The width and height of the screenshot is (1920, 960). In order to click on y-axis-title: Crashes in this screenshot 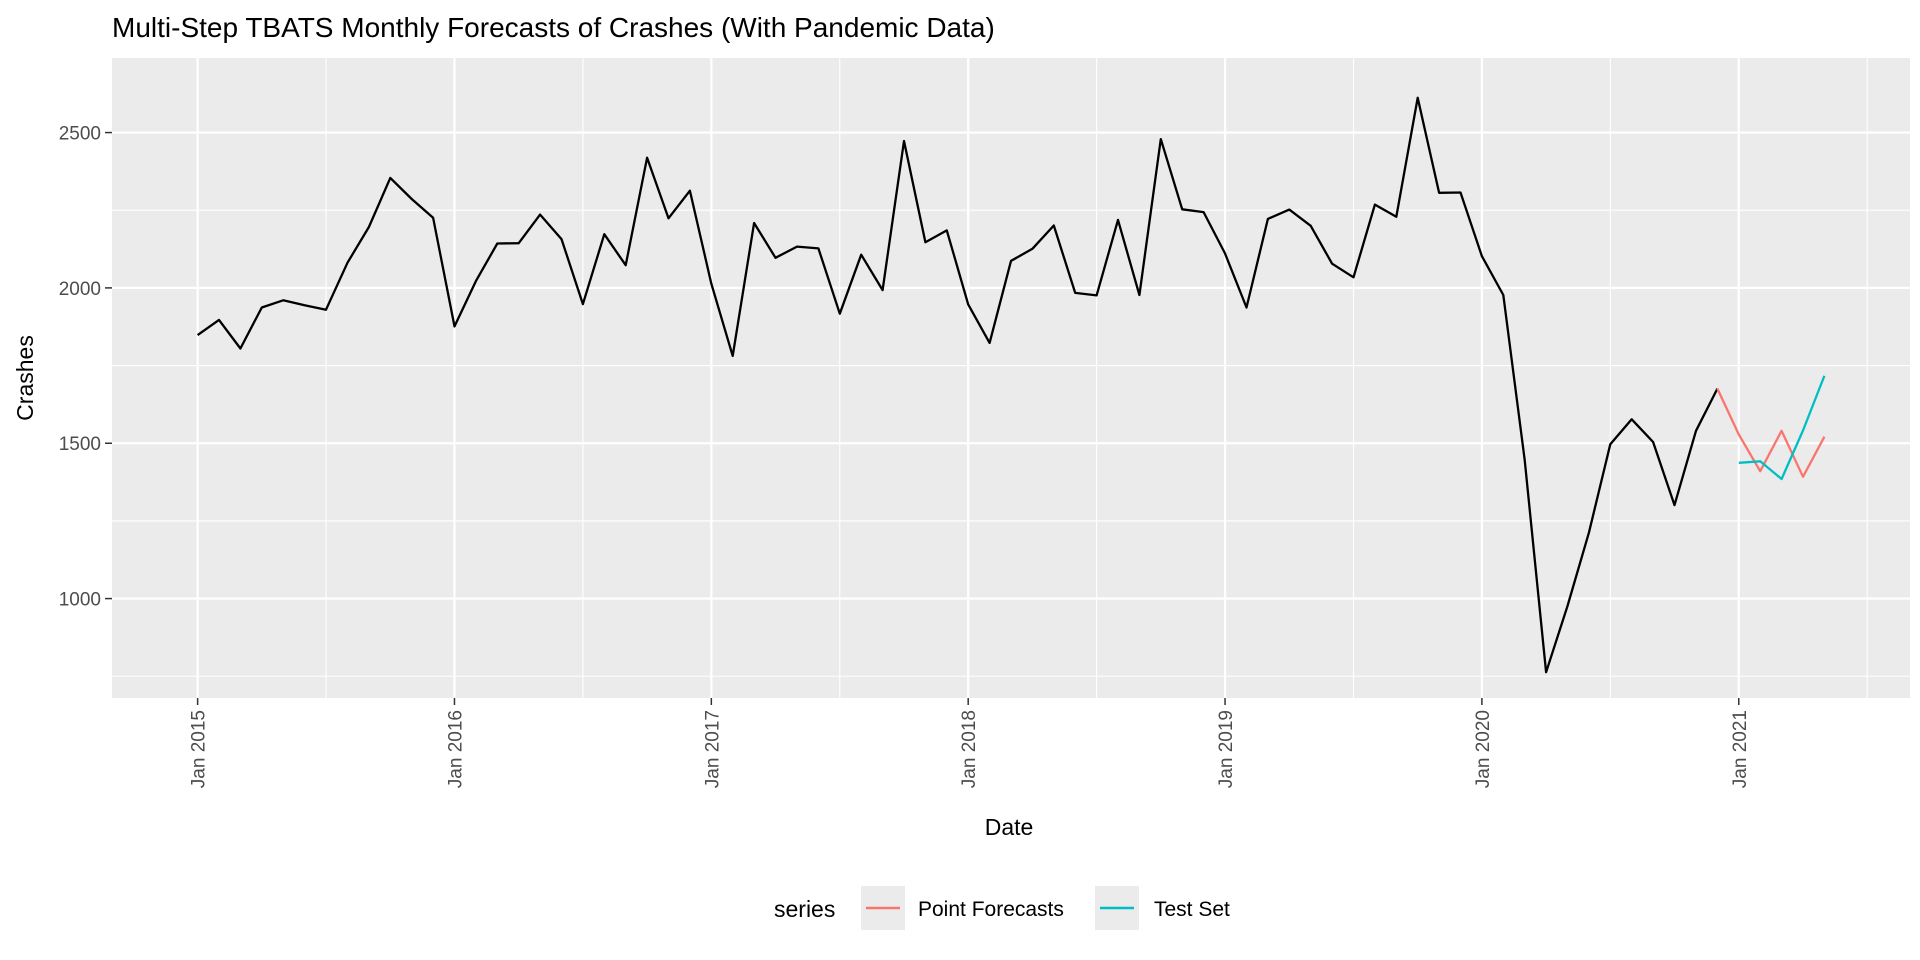, I will do `click(25, 378)`.